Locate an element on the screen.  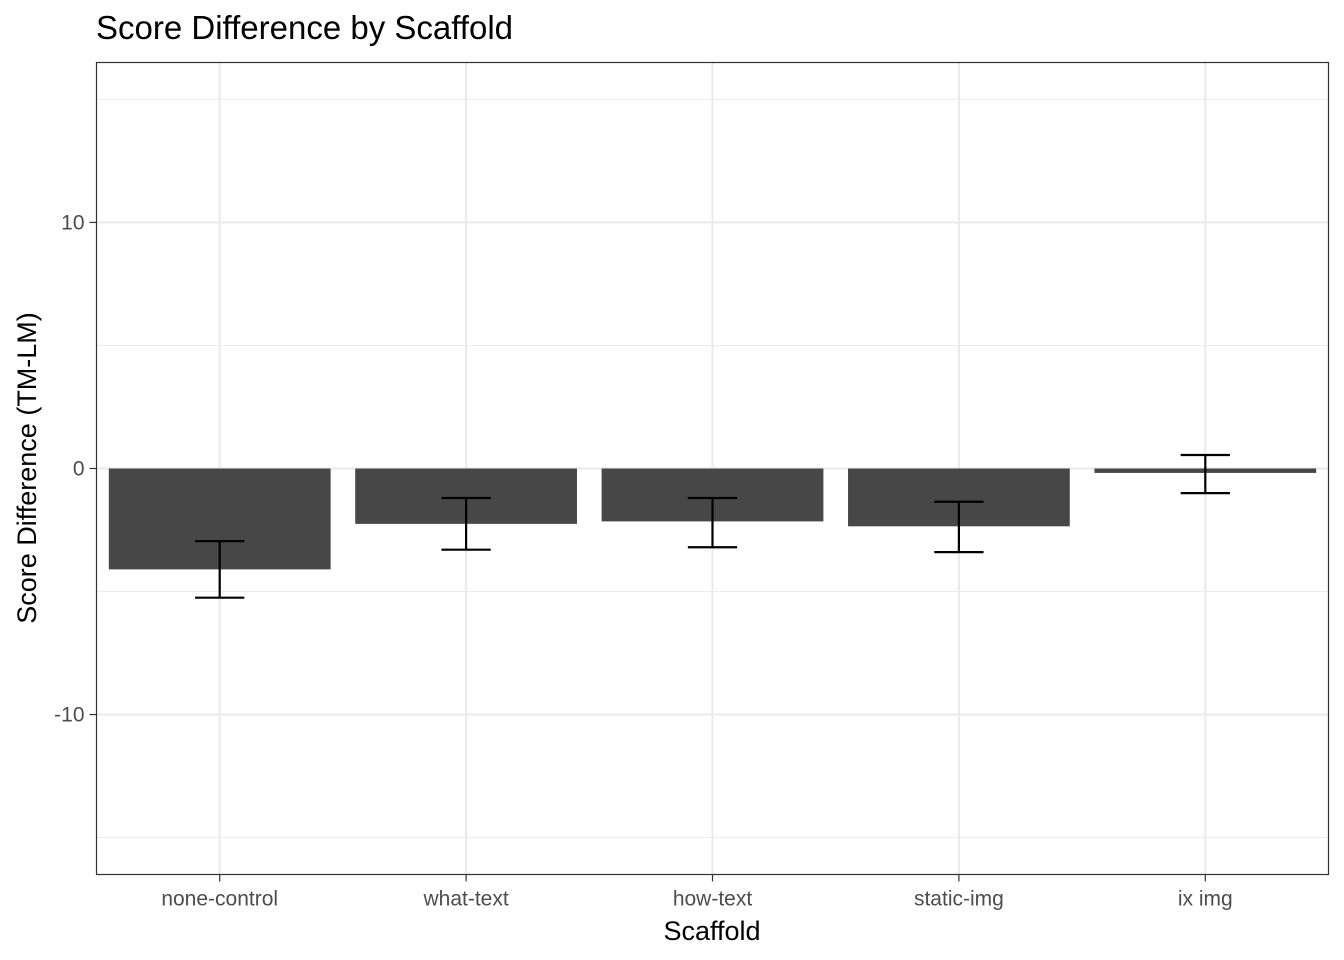
error-bar-how-text is located at coordinates (712, 522).